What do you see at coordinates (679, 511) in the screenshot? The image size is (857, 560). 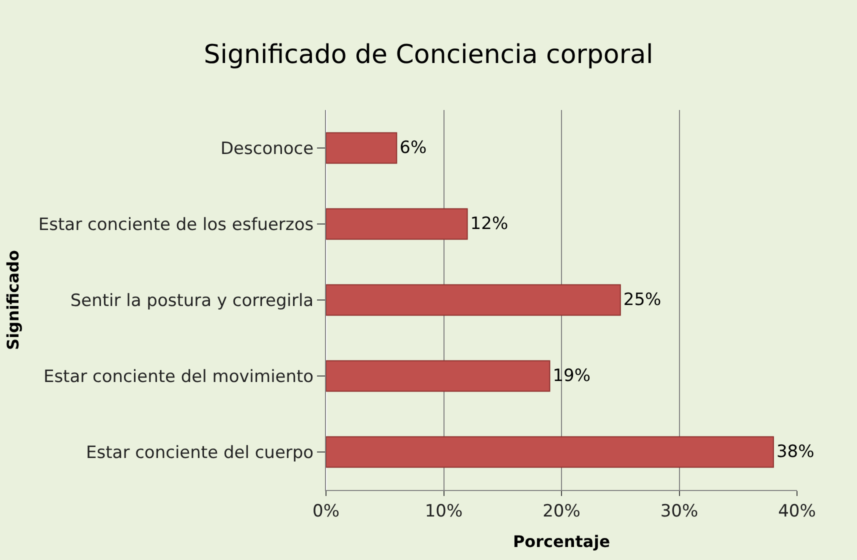 I see `x-tick-label: 30%` at bounding box center [679, 511].